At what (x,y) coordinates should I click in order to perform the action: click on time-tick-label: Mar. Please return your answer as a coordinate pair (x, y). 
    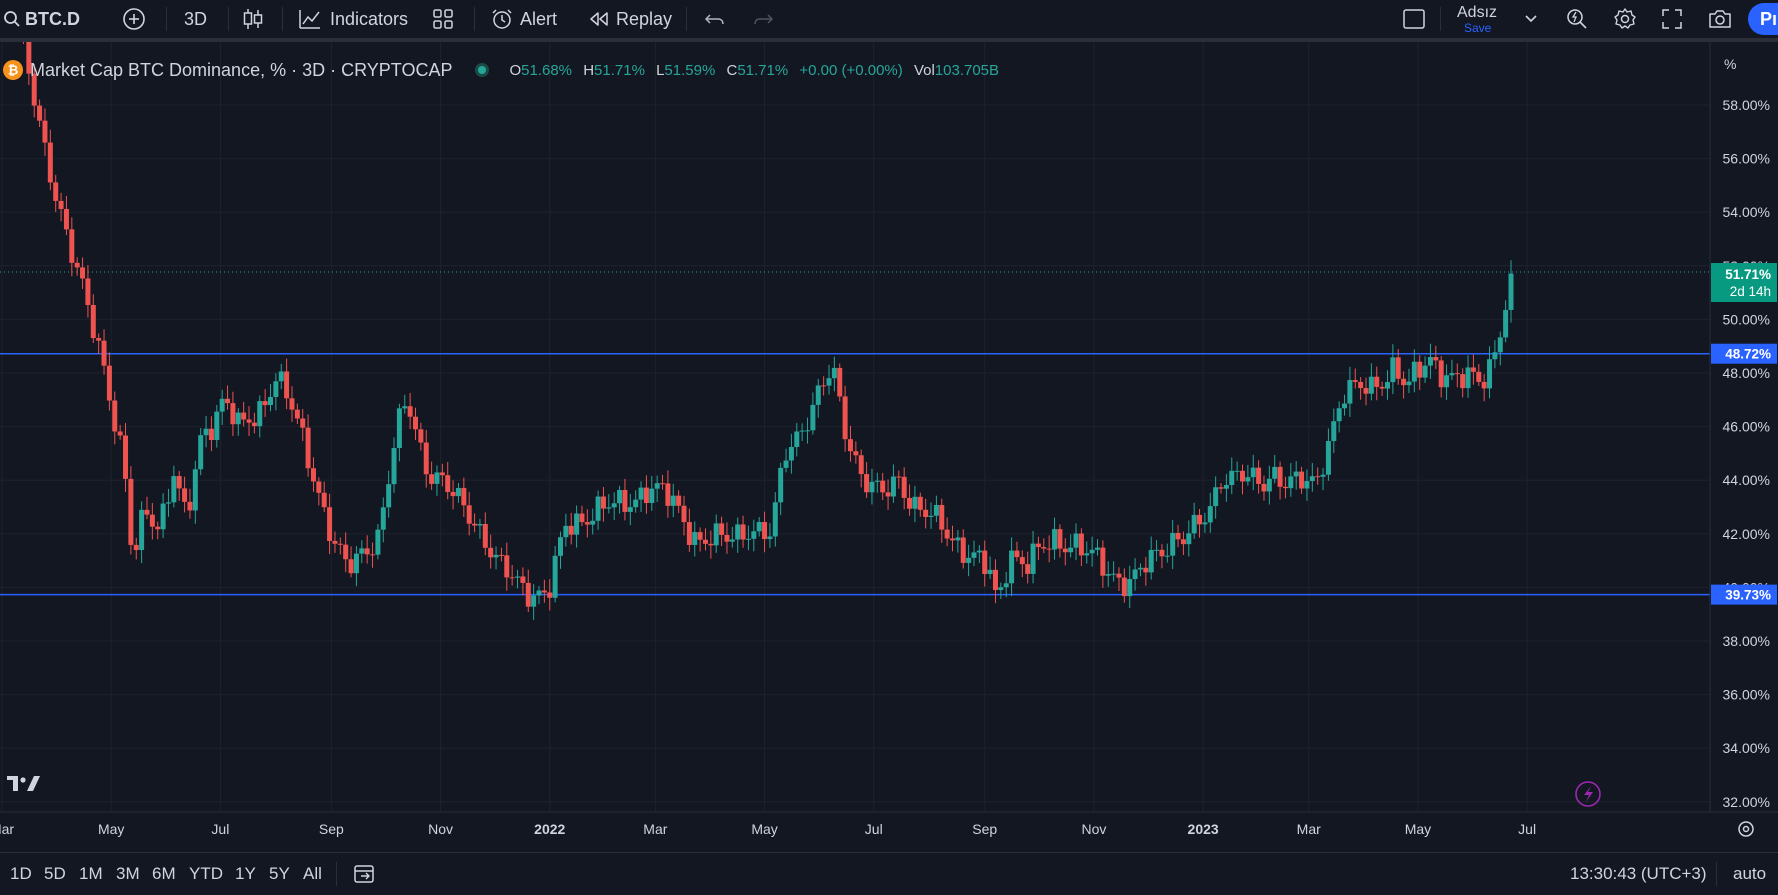
    Looking at the image, I should click on (7, 829).